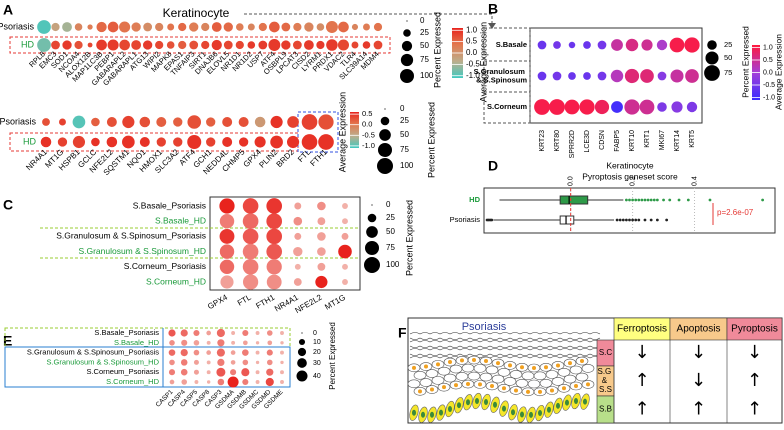  What do you see at coordinates (126, 332) in the screenshot?
I see `row-label: S.Basale_Psoriasis` at bounding box center [126, 332].